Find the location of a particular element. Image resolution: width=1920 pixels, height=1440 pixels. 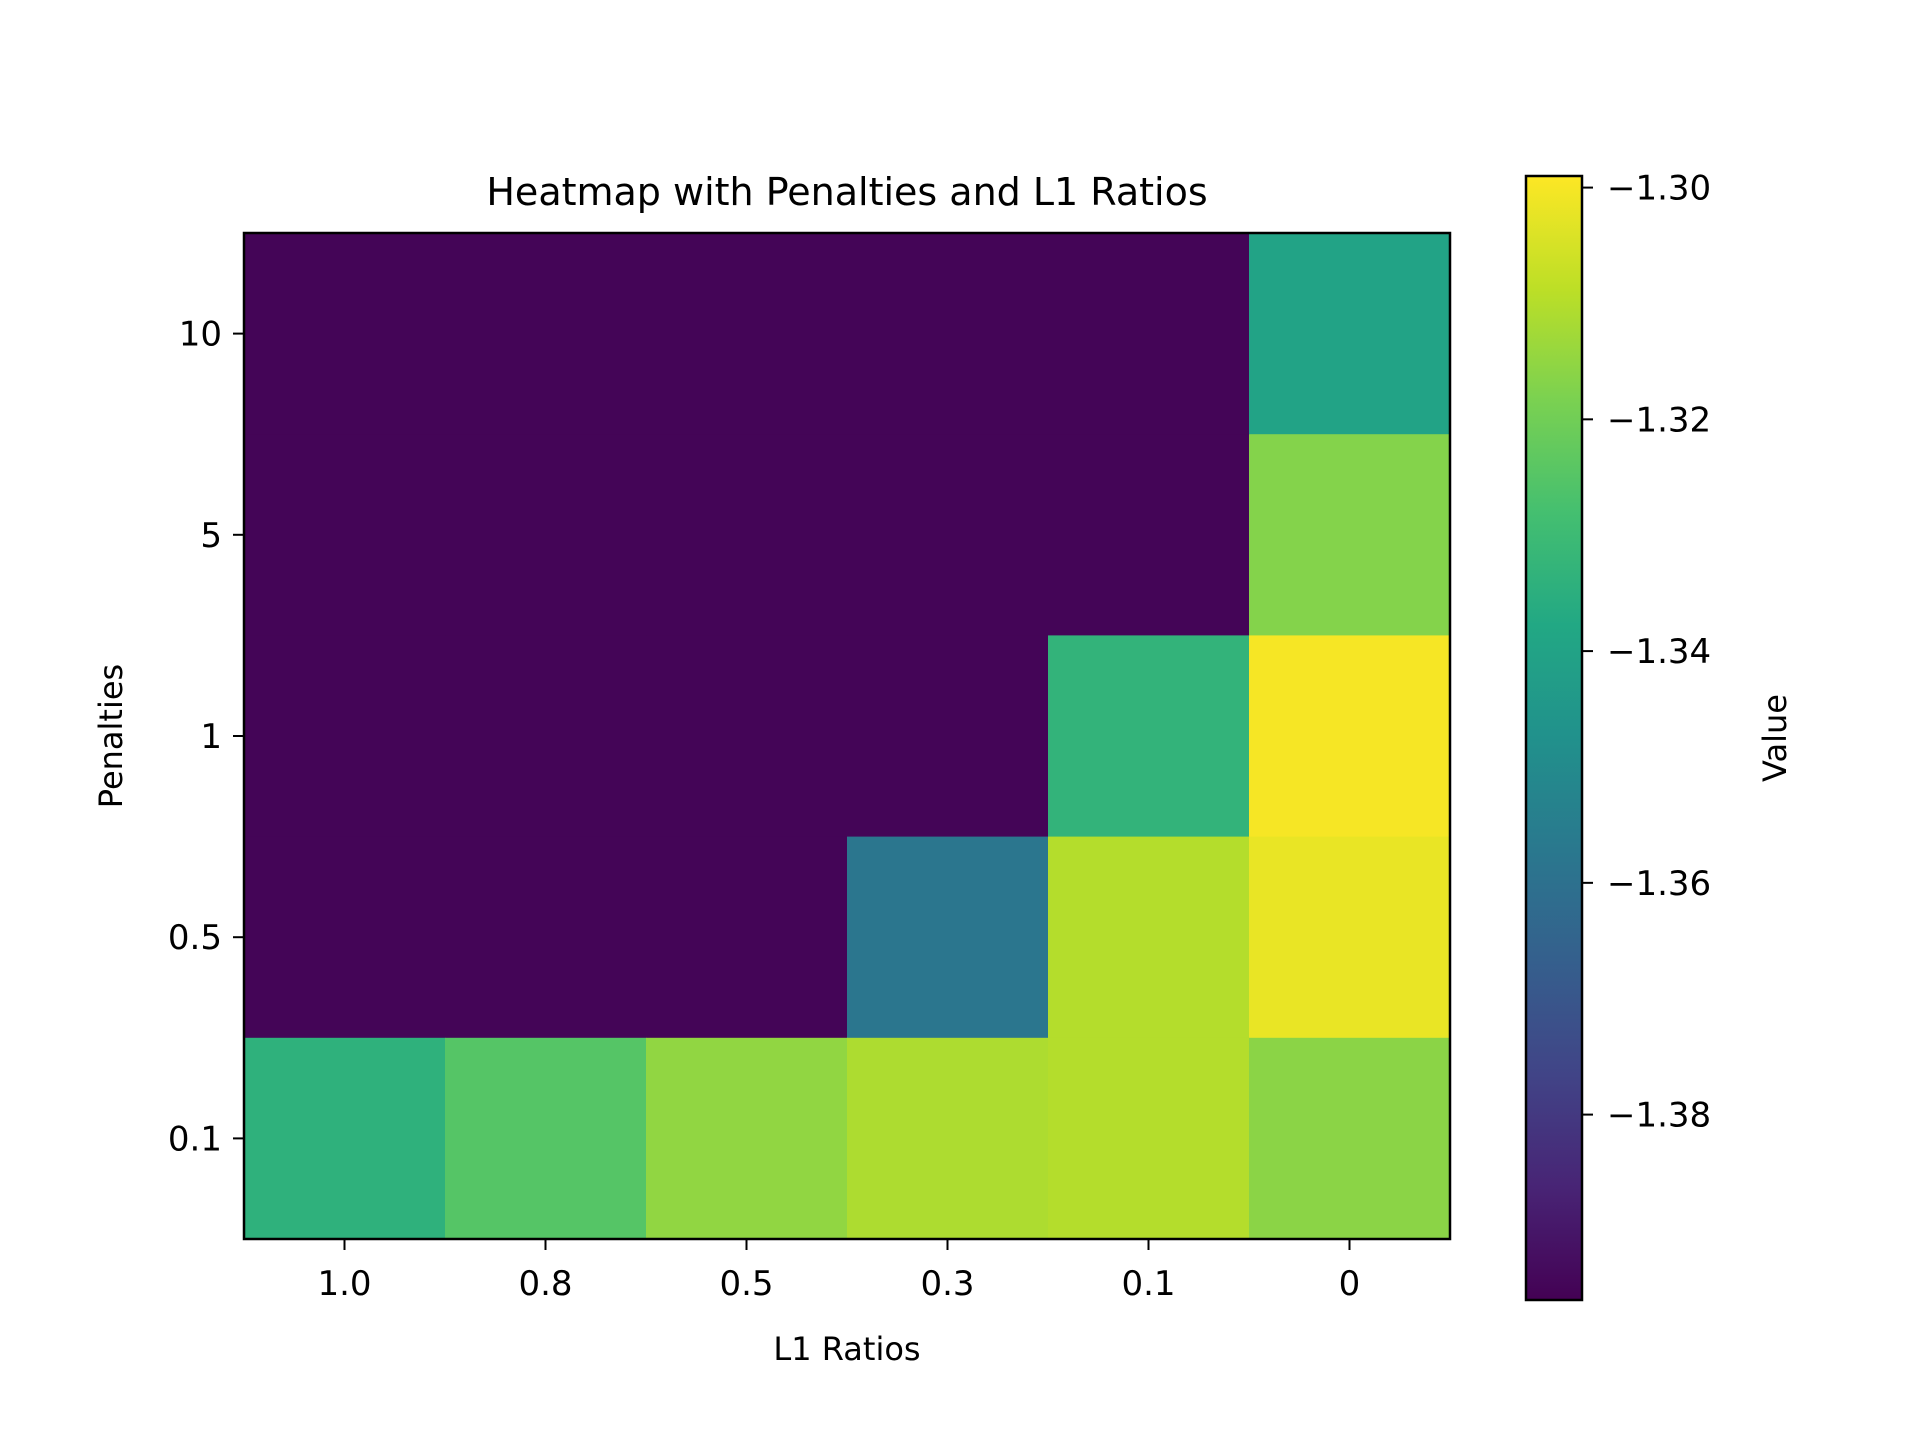

y-tick-label: 1 is located at coordinates (211, 737).